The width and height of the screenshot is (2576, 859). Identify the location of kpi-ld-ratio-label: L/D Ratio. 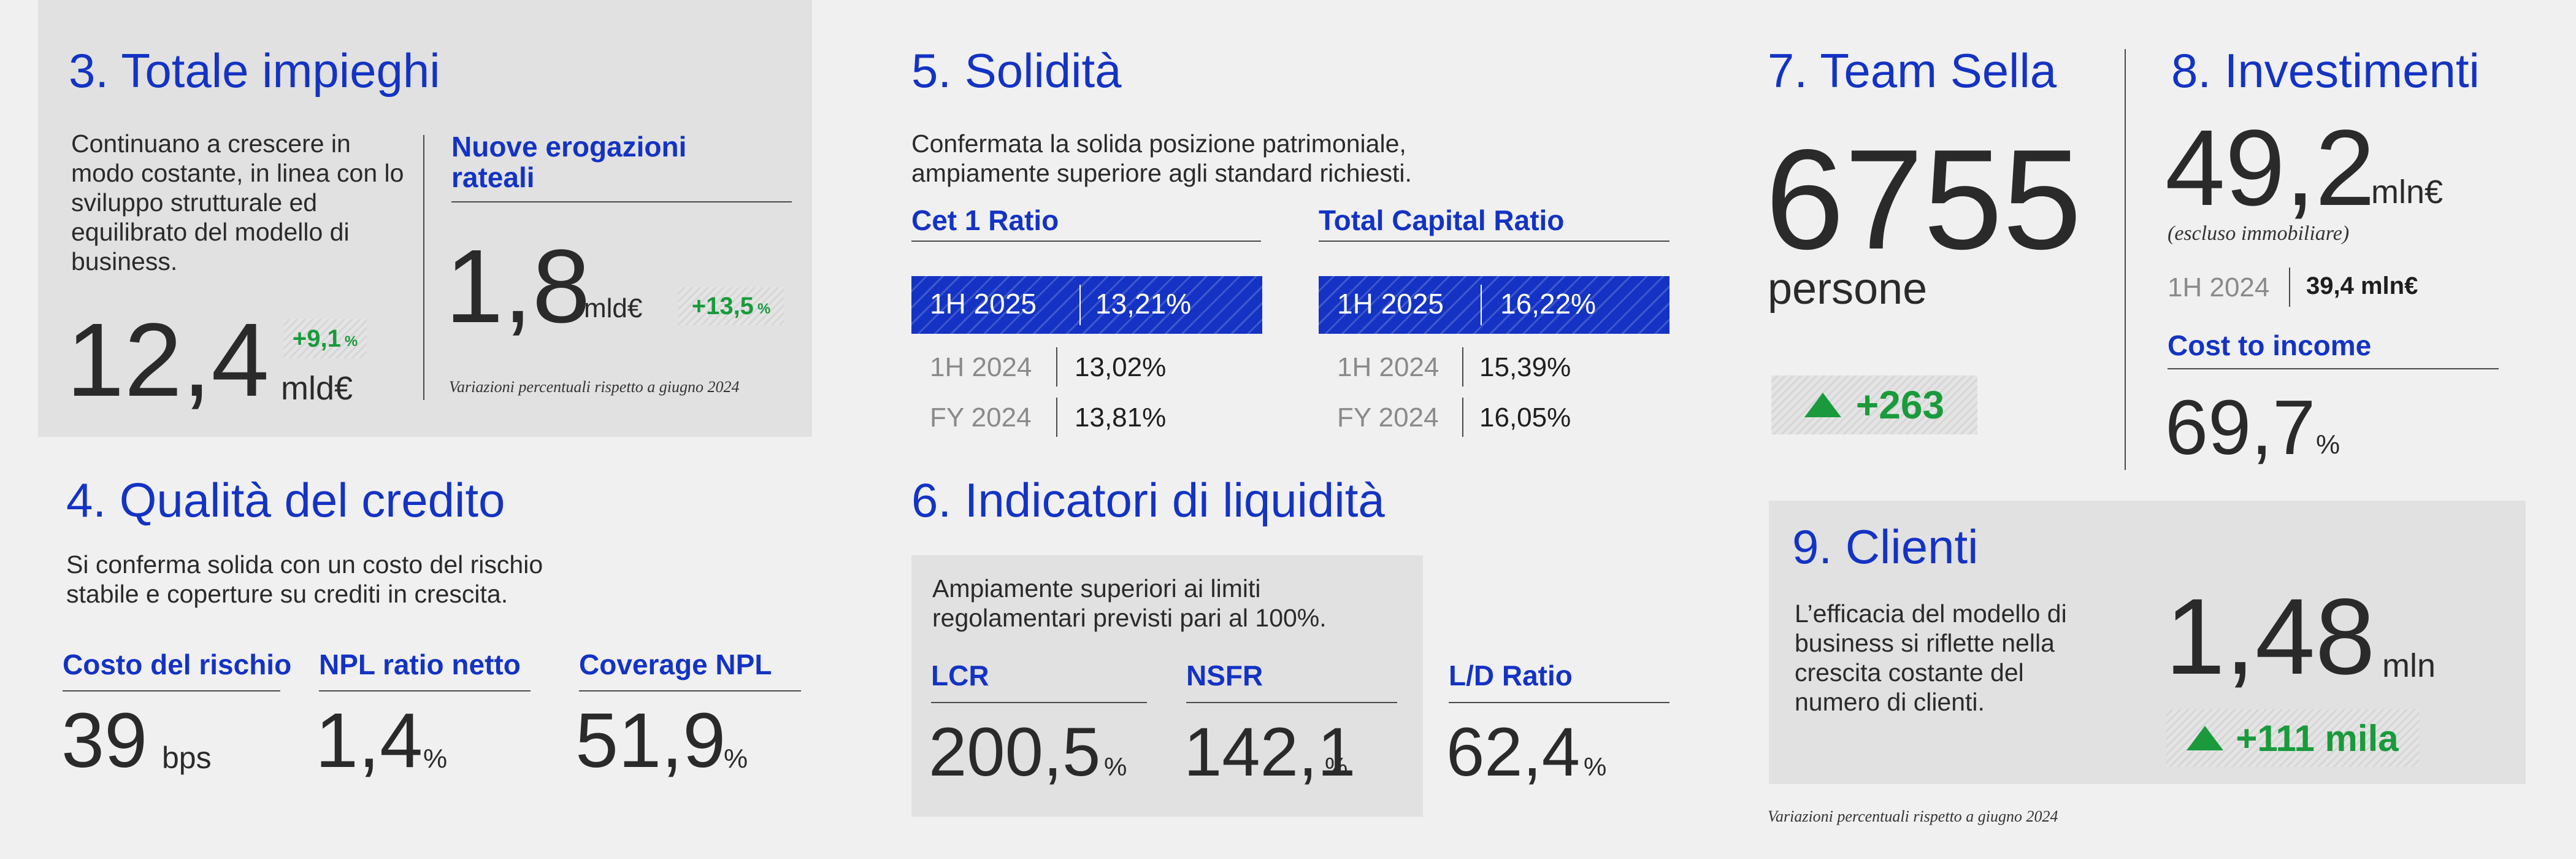
(1511, 675).